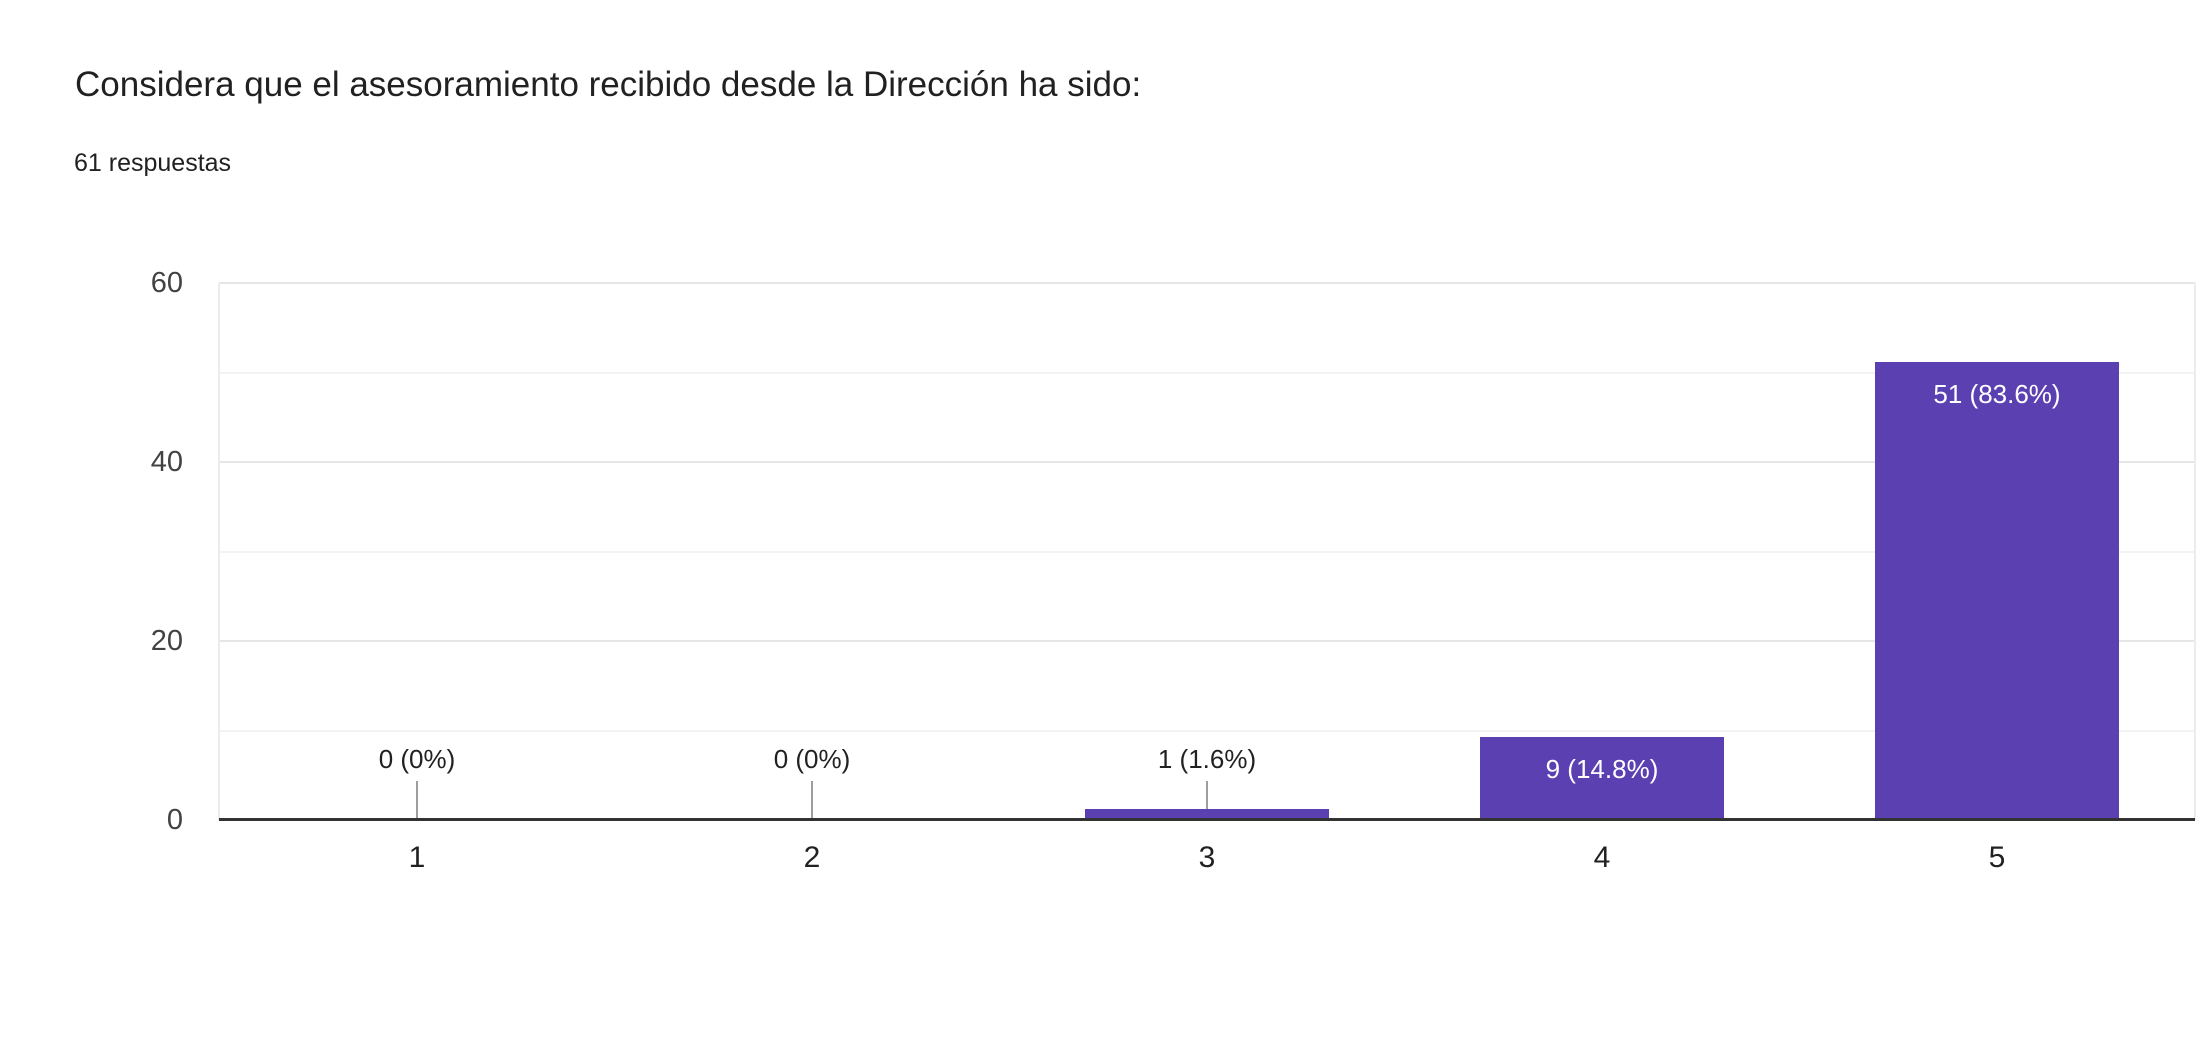 The height and width of the screenshot is (1044, 2199). Describe the element at coordinates (166, 462) in the screenshot. I see `y-axis-label: 40` at that location.